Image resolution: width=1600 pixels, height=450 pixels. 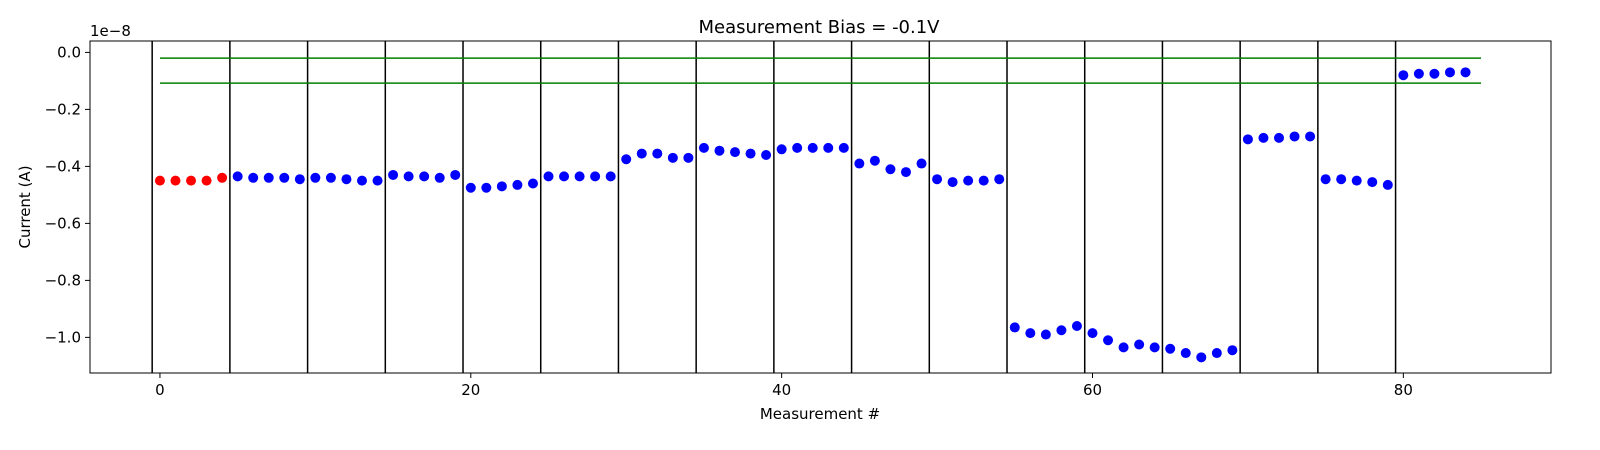 What do you see at coordinates (25, 206) in the screenshot?
I see `y-axis-label: Current (A)` at bounding box center [25, 206].